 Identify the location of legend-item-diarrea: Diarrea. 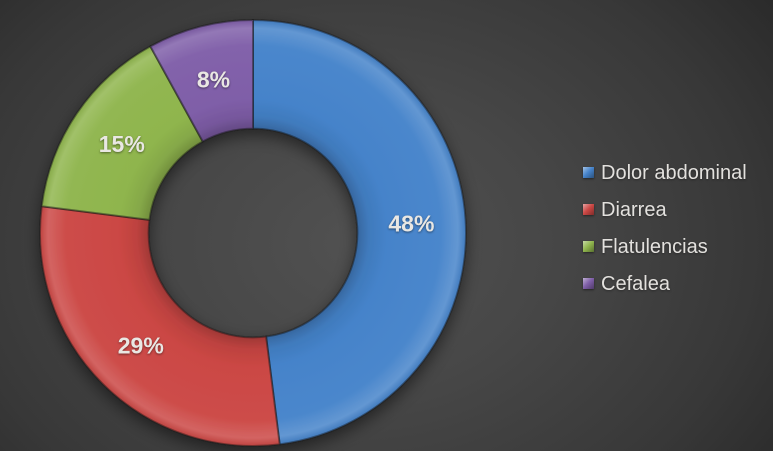
(665, 209).